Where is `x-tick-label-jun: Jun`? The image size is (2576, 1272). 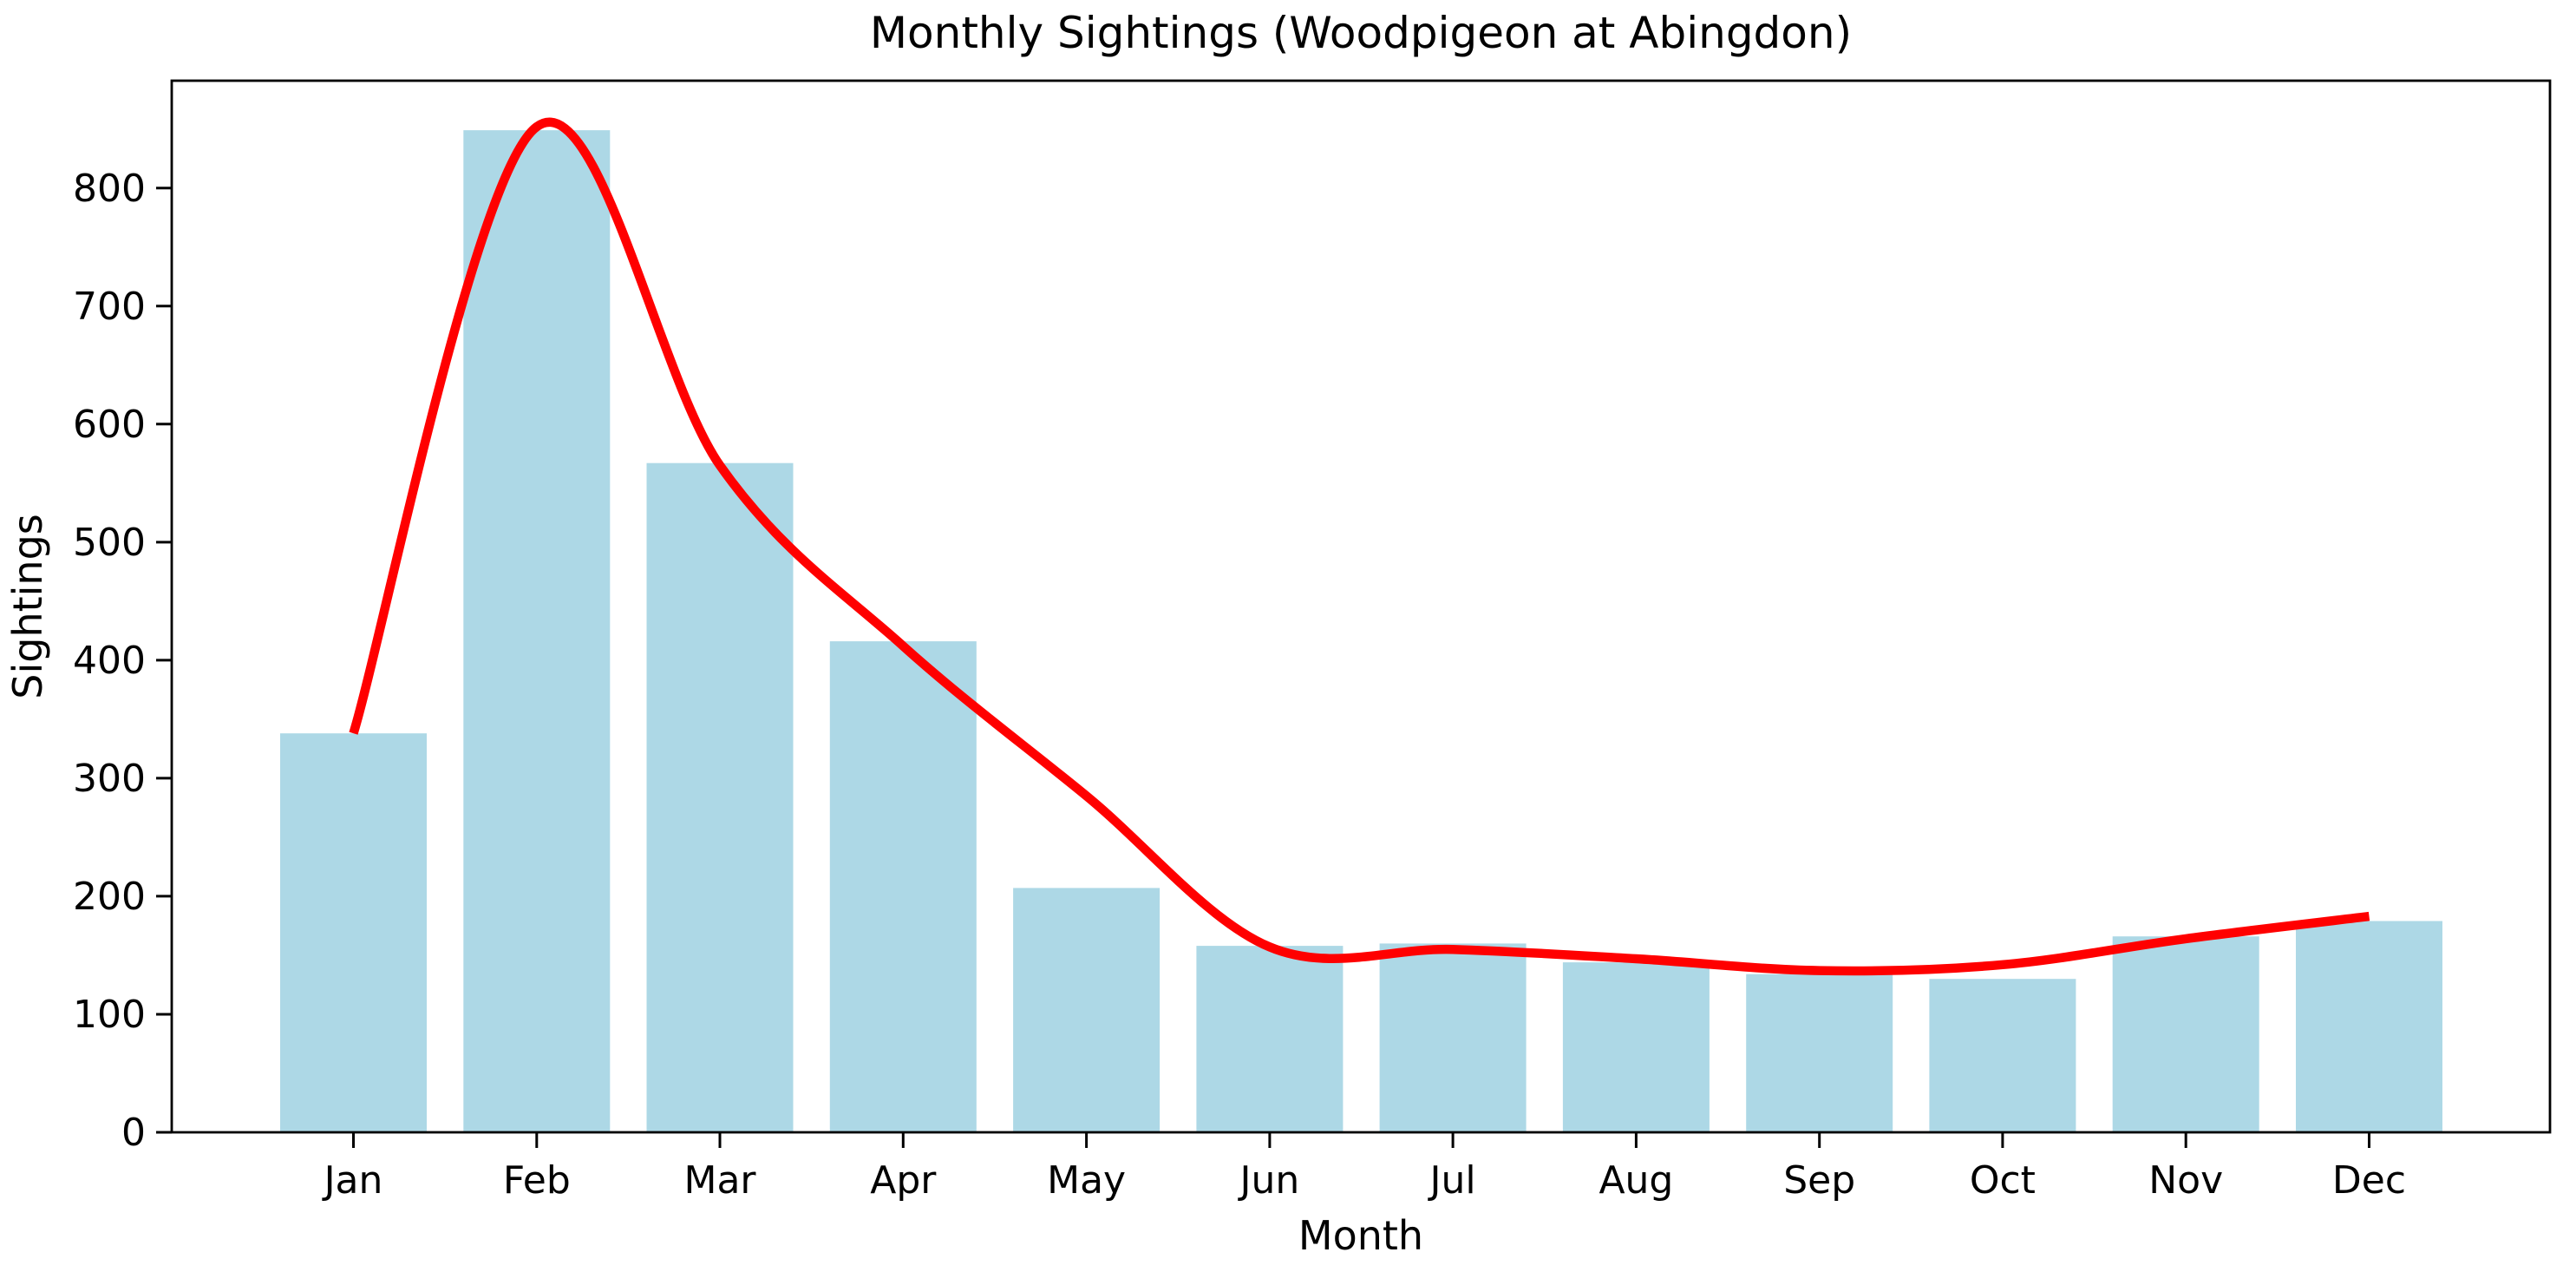
x-tick-label-jun: Jun is located at coordinates (1269, 1180).